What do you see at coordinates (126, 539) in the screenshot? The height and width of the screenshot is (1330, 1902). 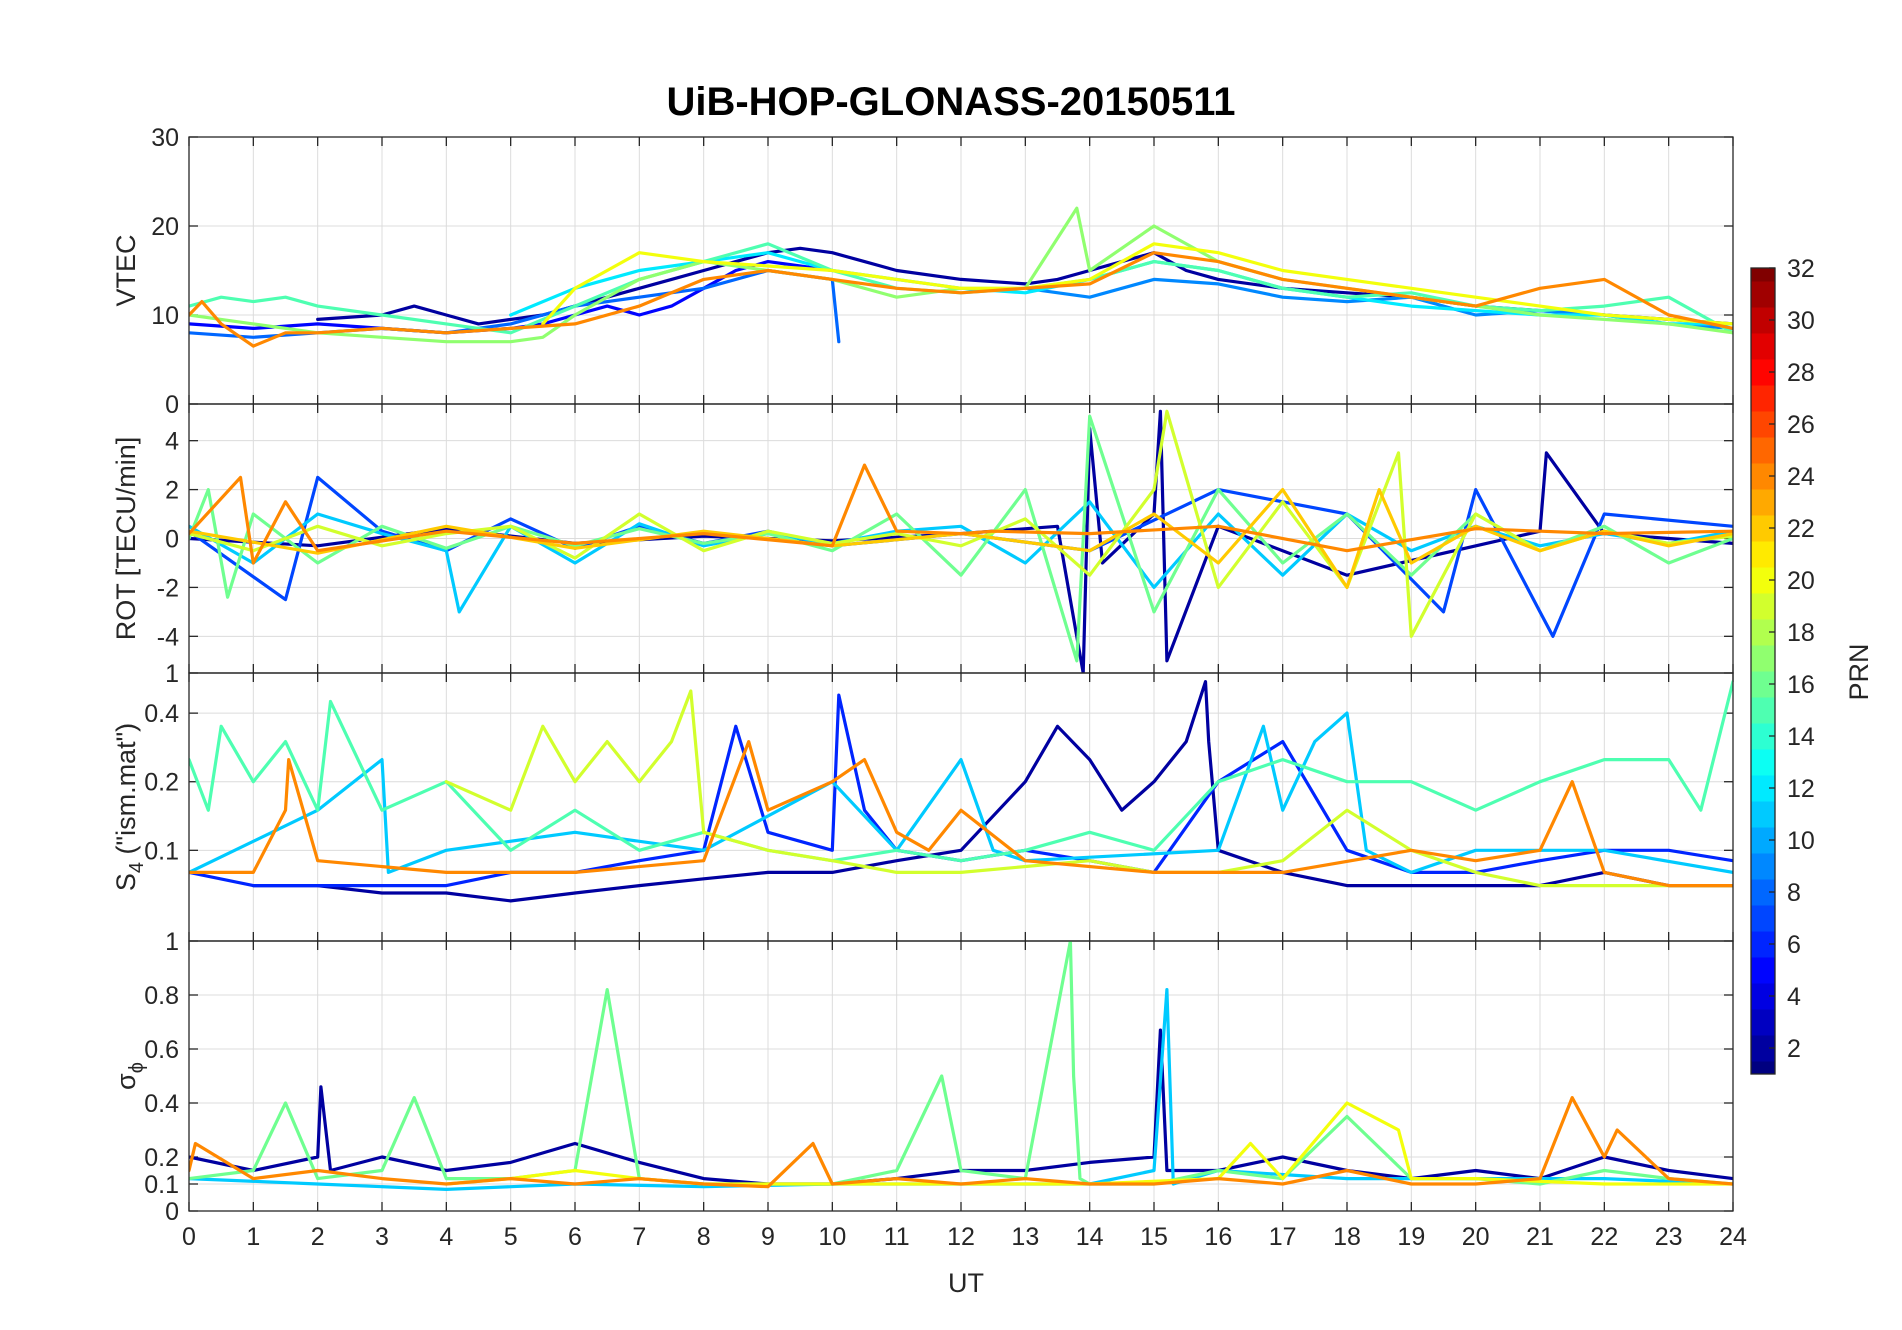 I see `y-axis-label: ROT [TECU/min]` at bounding box center [126, 539].